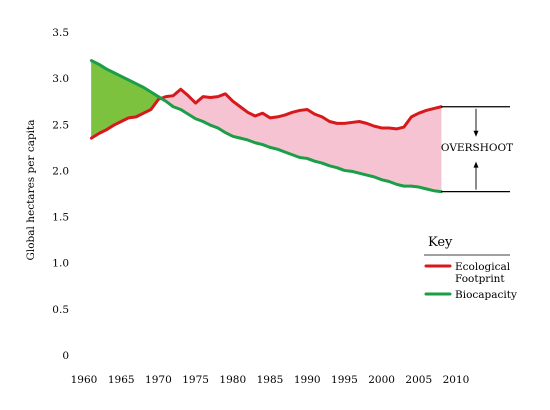  What do you see at coordinates (486, 295) in the screenshot?
I see `legend-label: Biocapacity` at bounding box center [486, 295].